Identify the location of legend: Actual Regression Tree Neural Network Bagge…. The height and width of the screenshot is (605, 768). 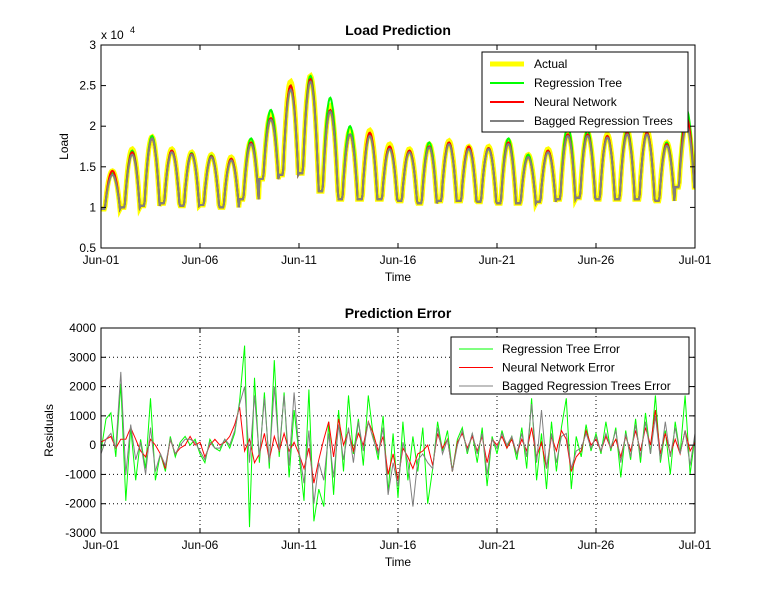
(585, 92).